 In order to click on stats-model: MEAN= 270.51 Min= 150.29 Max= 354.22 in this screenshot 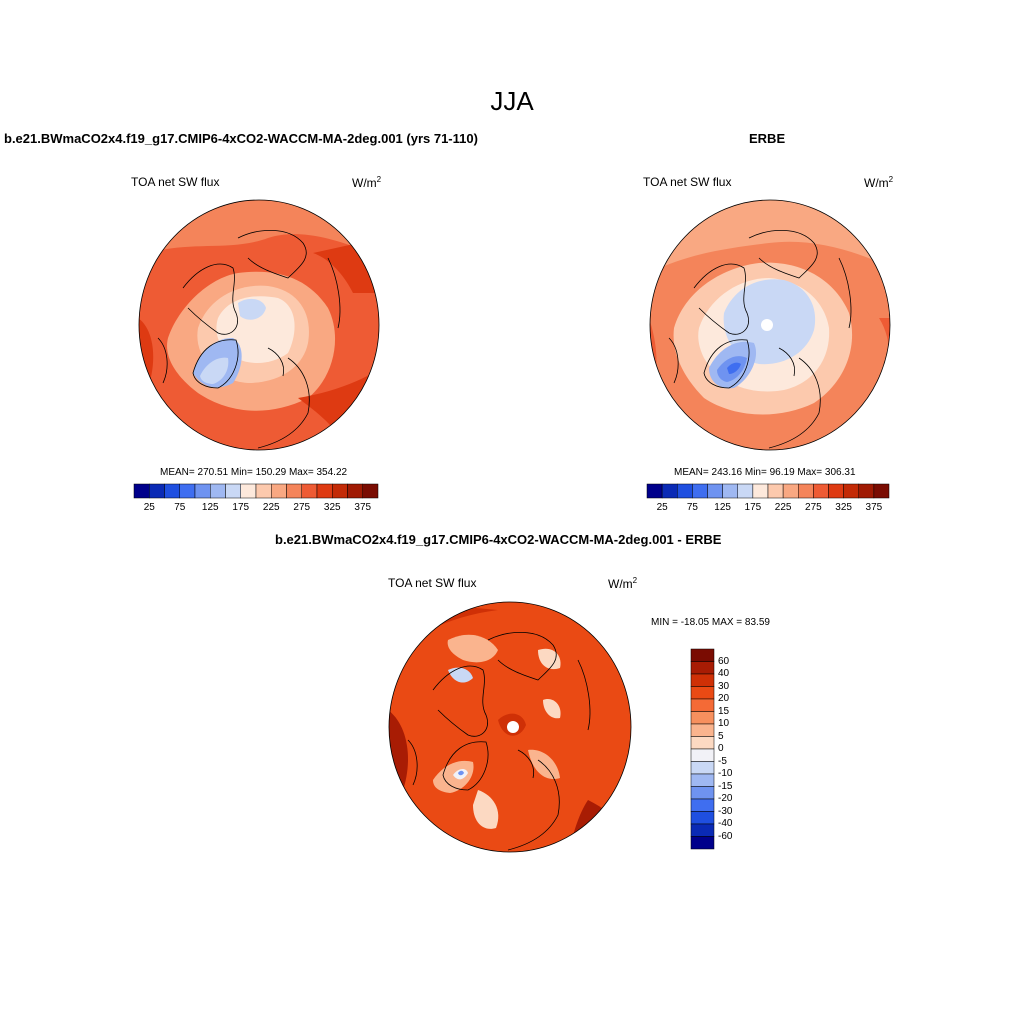, I will do `click(254, 472)`.